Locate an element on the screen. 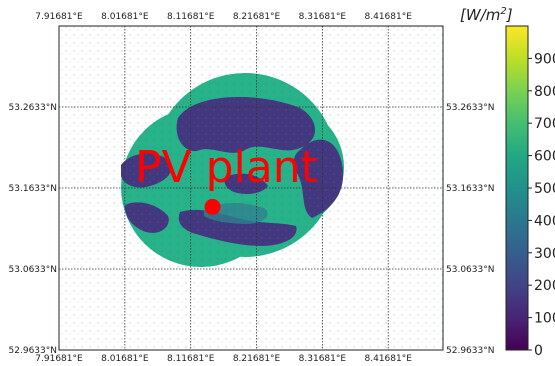 Image resolution: width=555 pixels, height=366 pixels. y-tick-labels-left: 53.2633°N 53.1633°N 53.0633°N 52.9633°N is located at coordinates (33, 229).